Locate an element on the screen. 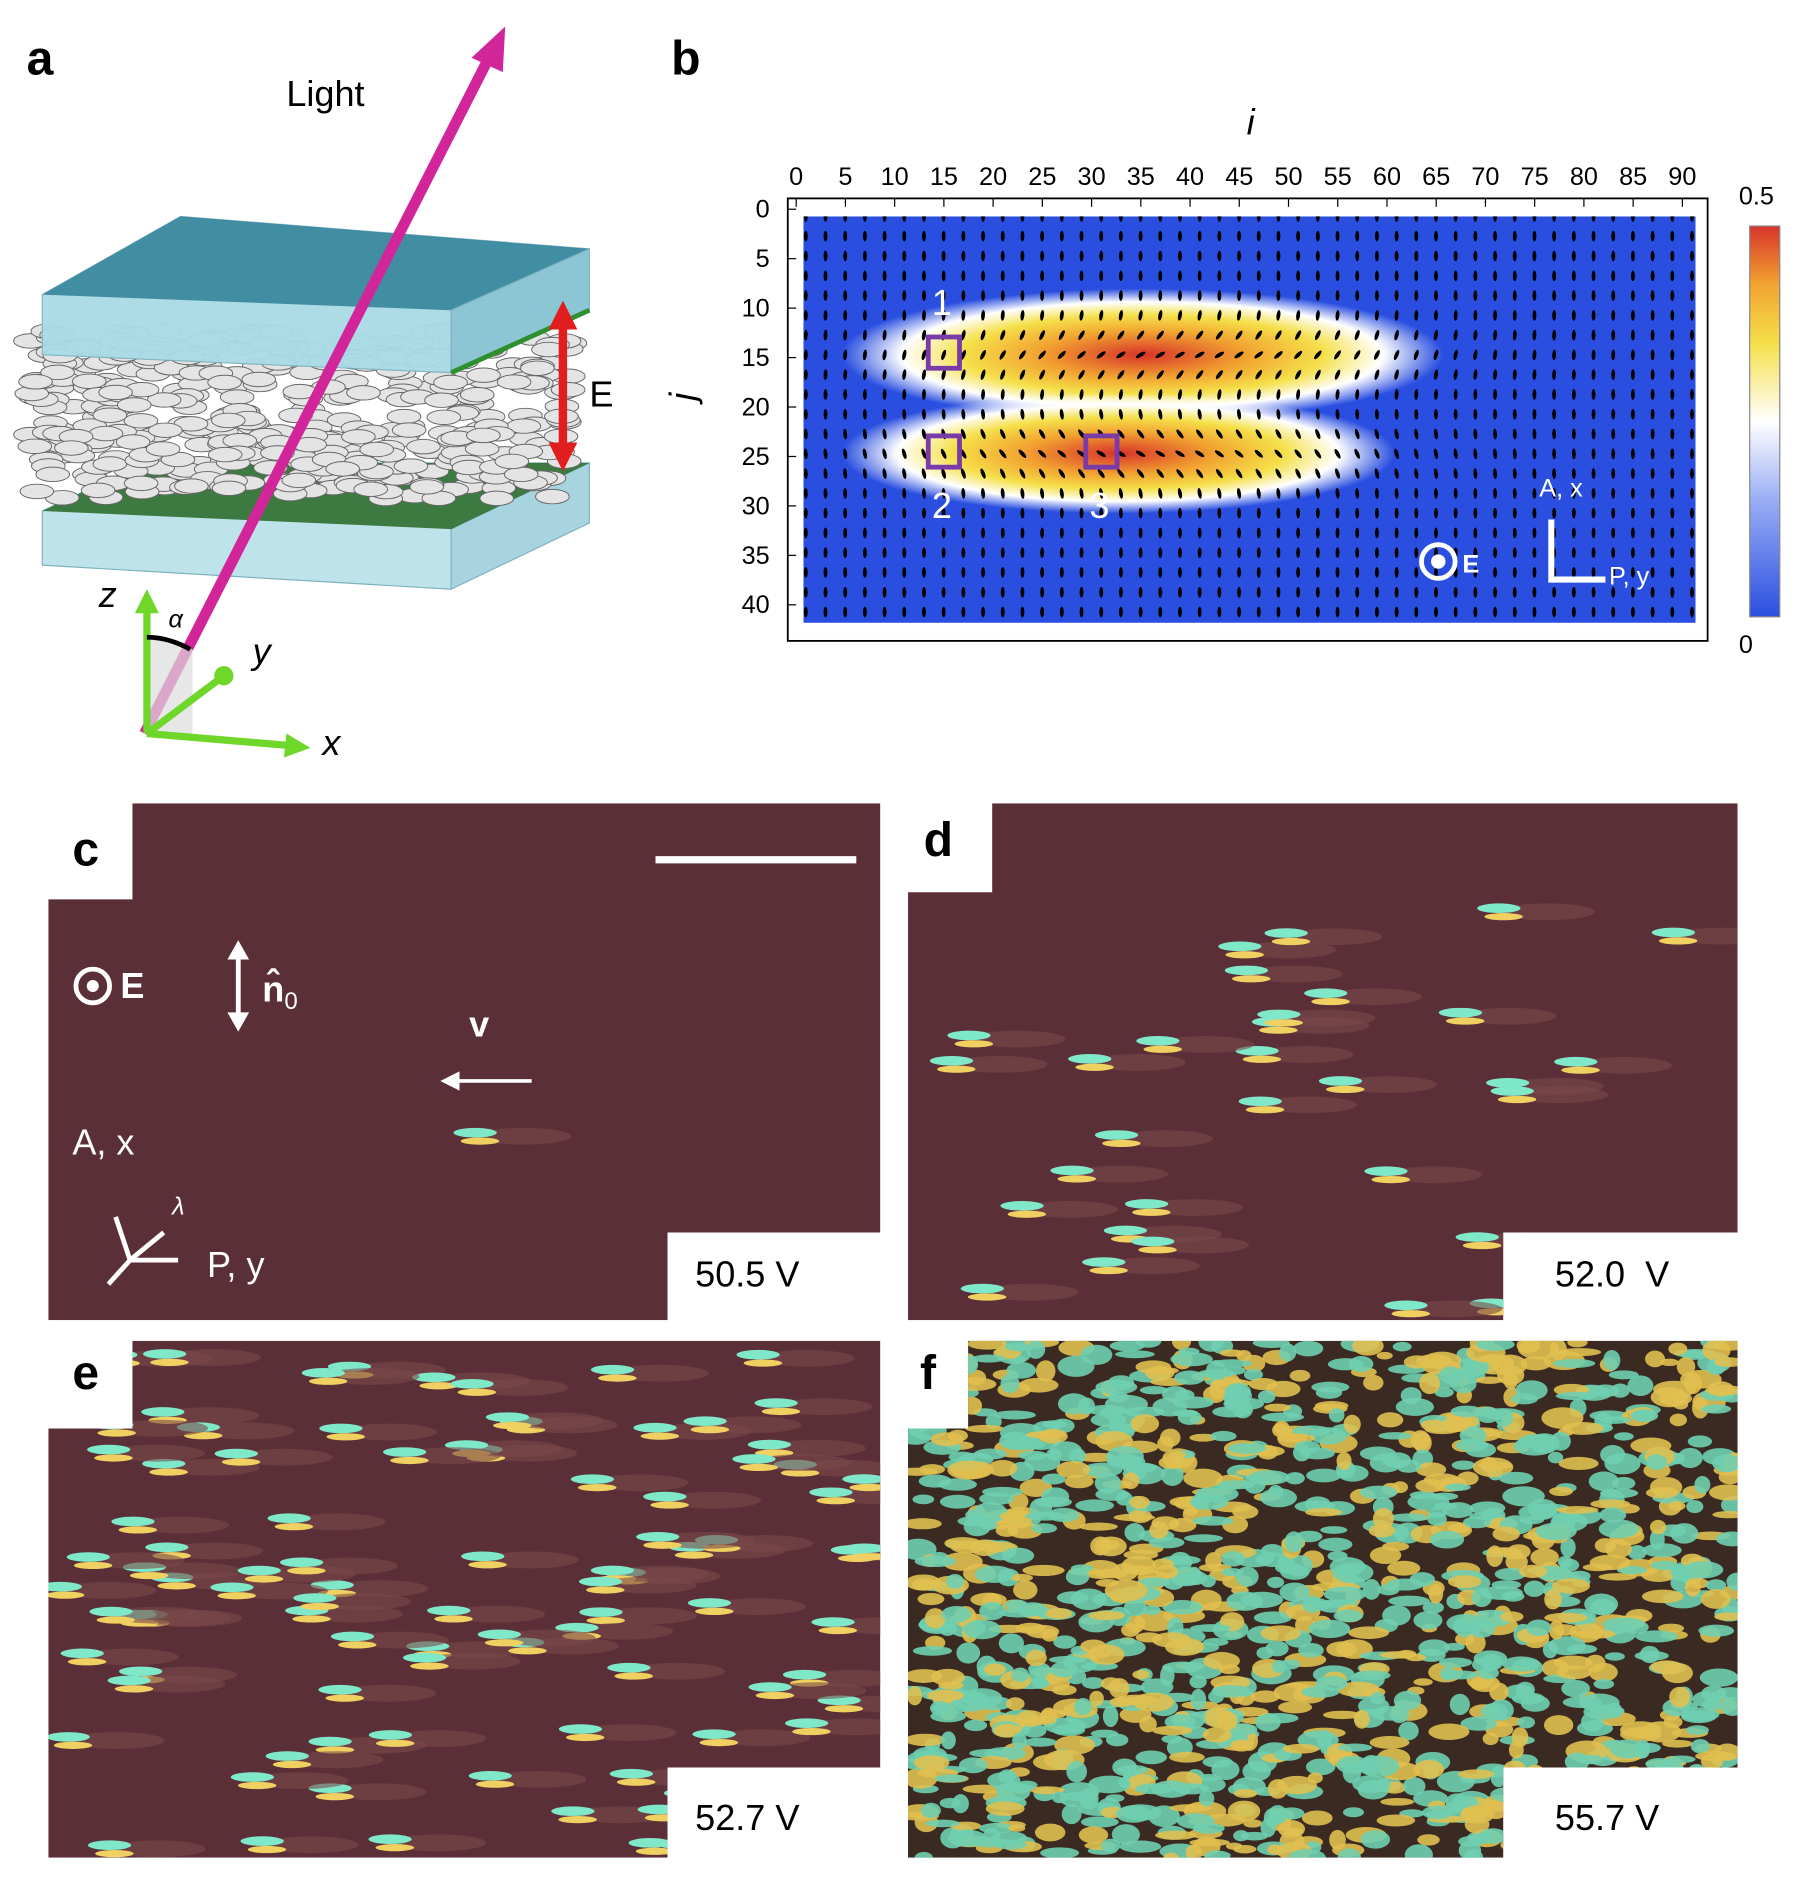 The width and height of the screenshot is (1804, 1889). x-tick-label: 35 is located at coordinates (1141, 177).